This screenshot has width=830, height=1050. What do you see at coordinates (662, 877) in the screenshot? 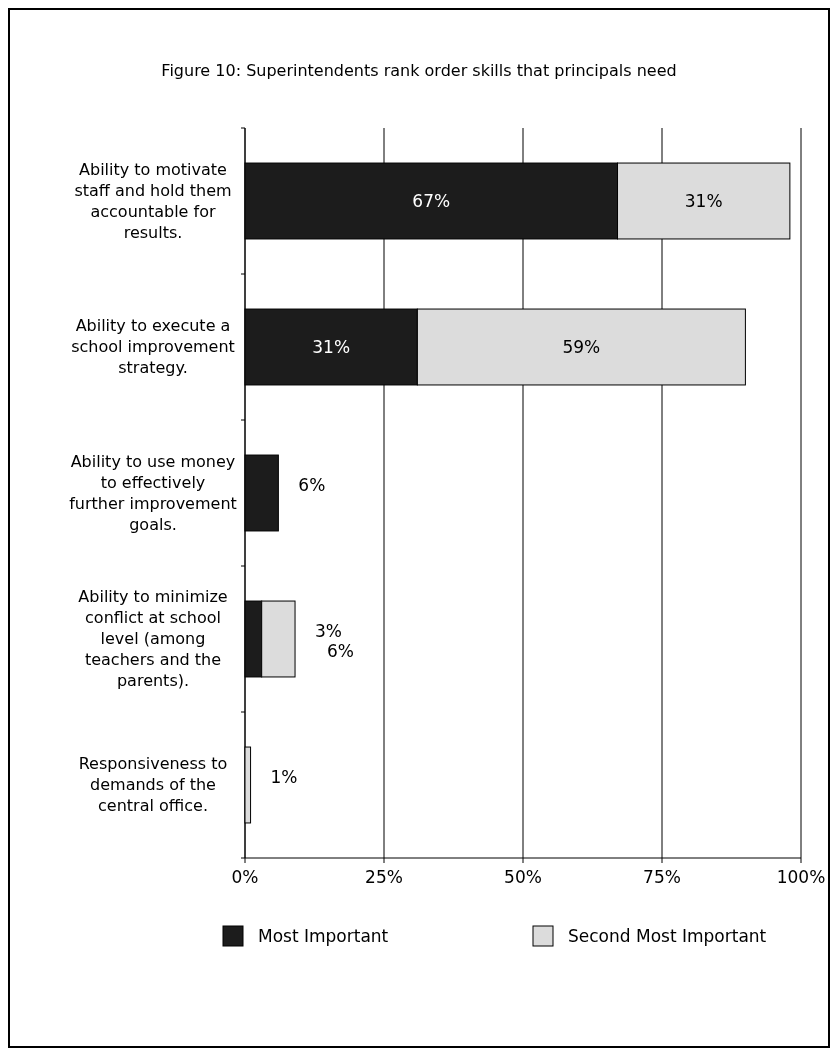
I see `x-tick-label: 75%` at bounding box center [662, 877].